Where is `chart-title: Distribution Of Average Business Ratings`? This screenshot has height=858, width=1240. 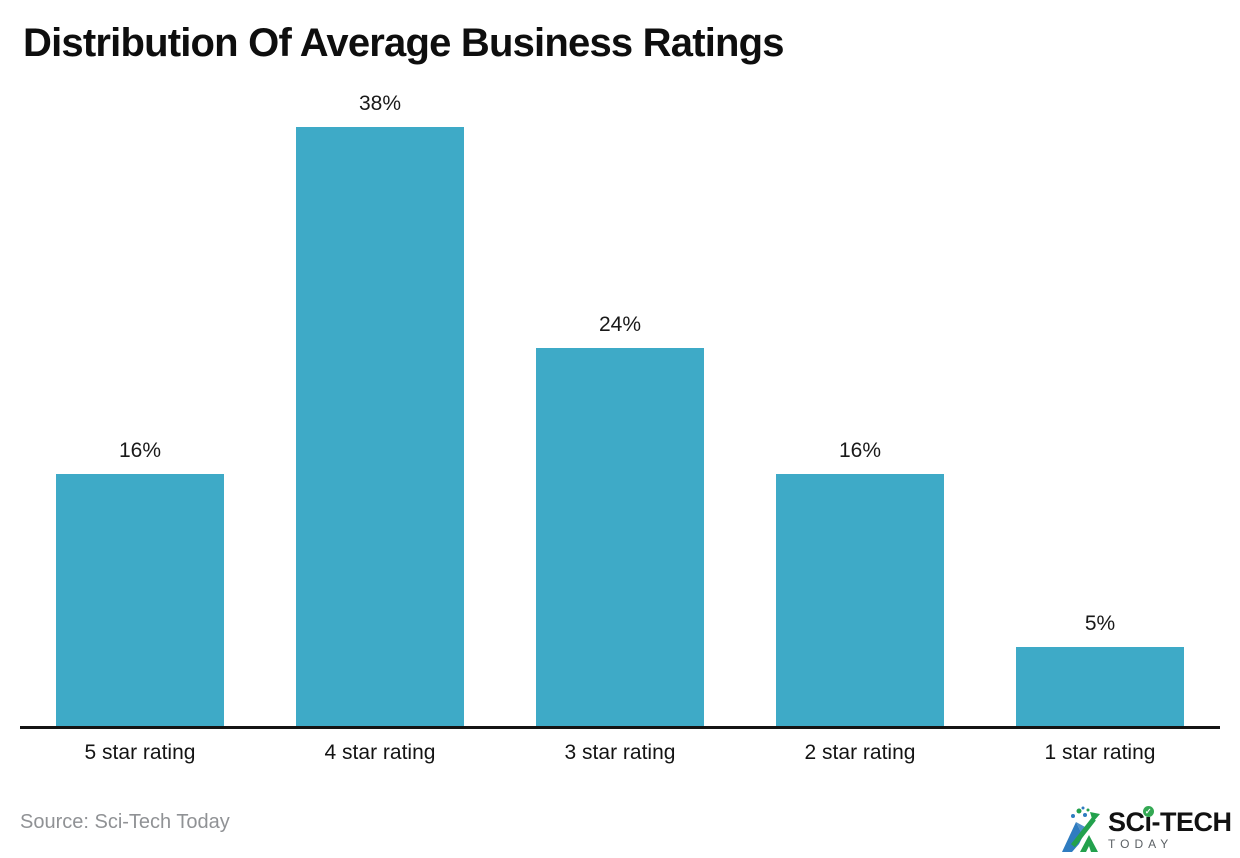 chart-title: Distribution Of Average Business Ratings is located at coordinates (404, 43).